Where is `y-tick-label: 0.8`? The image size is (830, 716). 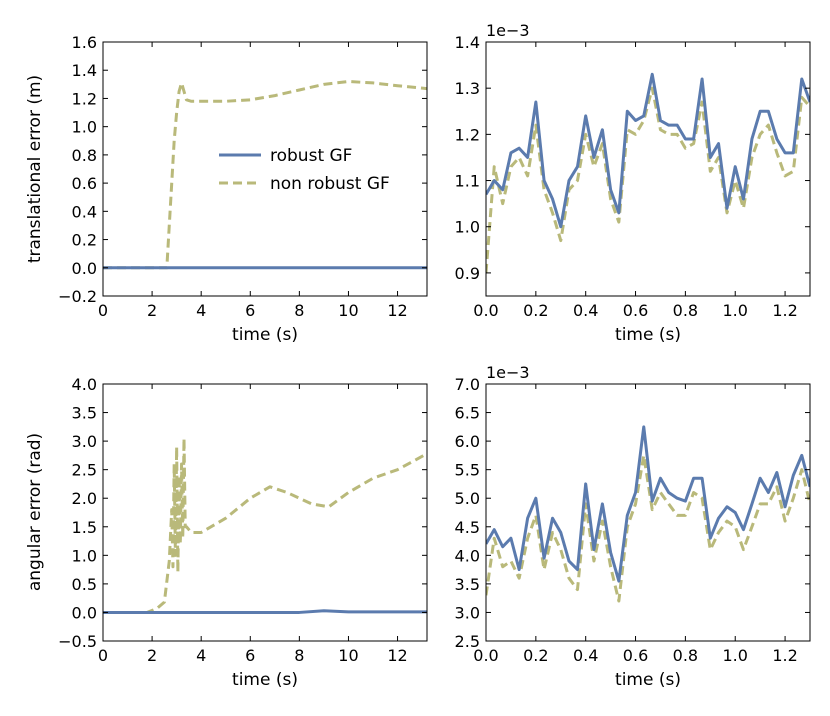
y-tick-label: 0.8 is located at coordinates (84, 155).